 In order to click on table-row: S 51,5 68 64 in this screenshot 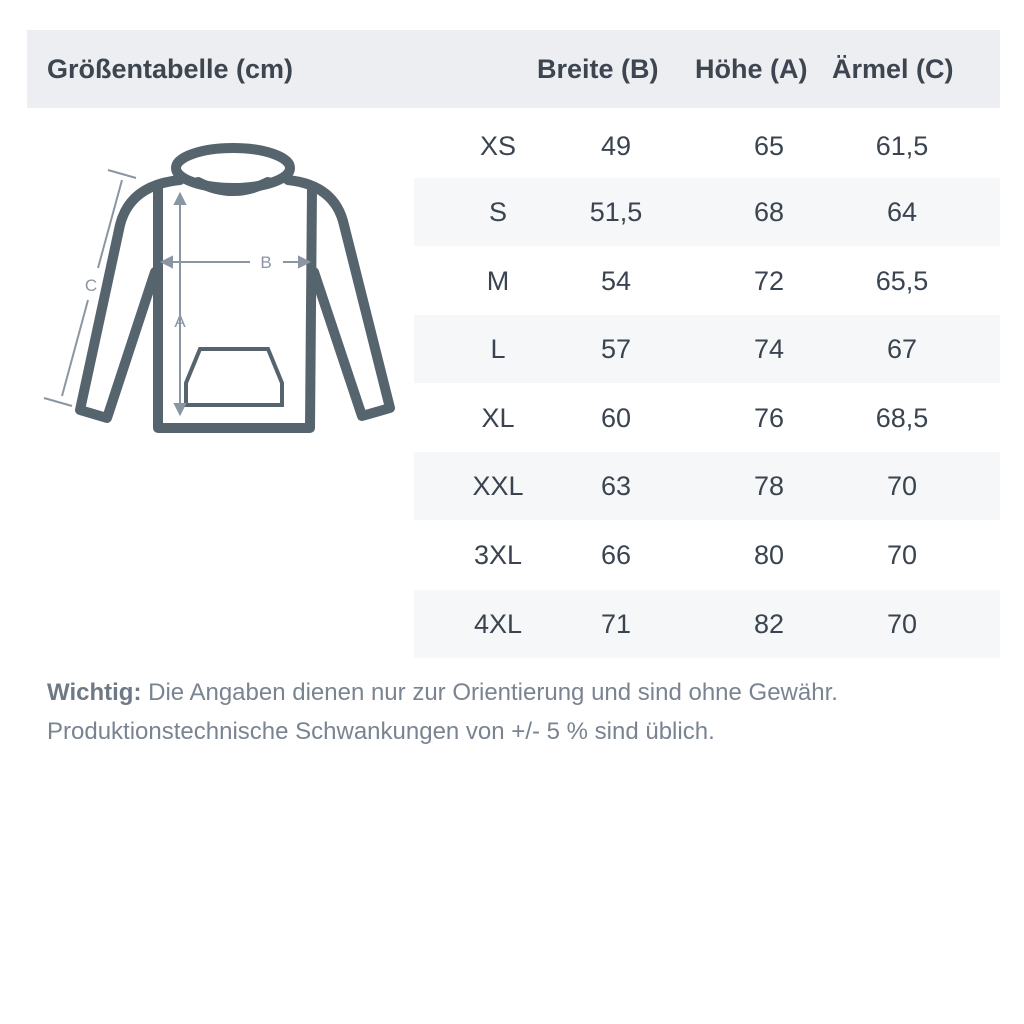, I will do `click(707, 212)`.